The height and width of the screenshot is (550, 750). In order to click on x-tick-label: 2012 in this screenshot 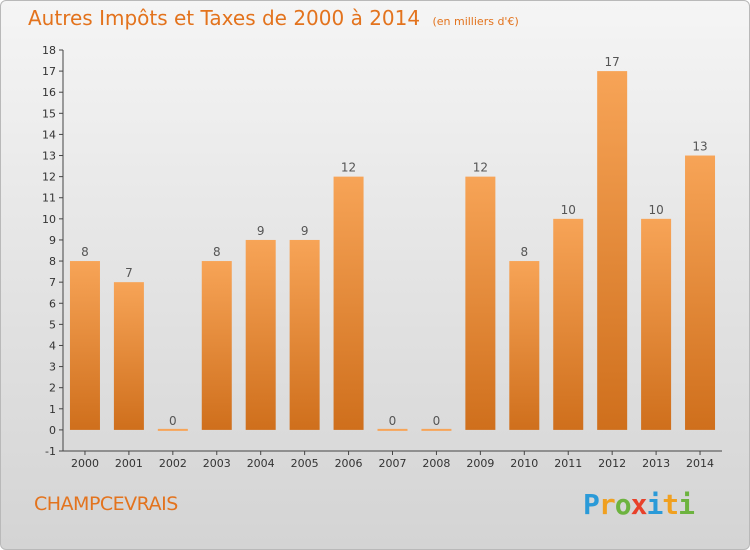, I will do `click(612, 463)`.